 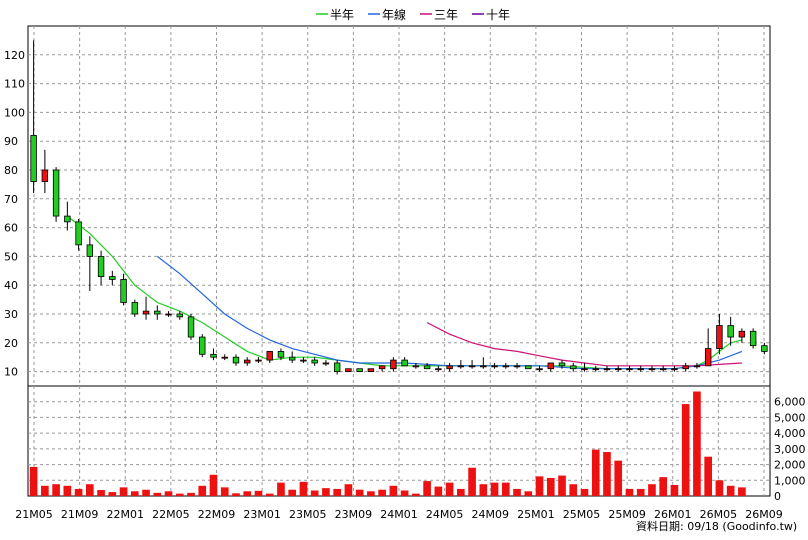 What do you see at coordinates (262, 514) in the screenshot?
I see `x-tick-label: 23M01` at bounding box center [262, 514].